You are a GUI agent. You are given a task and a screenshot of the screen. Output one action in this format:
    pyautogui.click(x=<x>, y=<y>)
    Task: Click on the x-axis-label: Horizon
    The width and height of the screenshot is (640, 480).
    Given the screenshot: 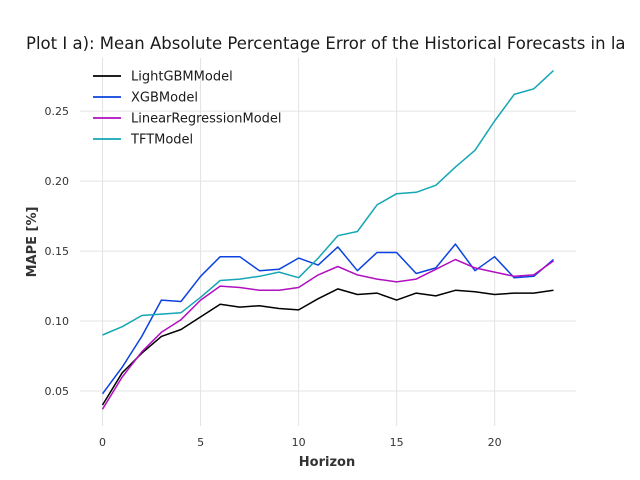 What is the action you would take?
    pyautogui.click(x=327, y=462)
    